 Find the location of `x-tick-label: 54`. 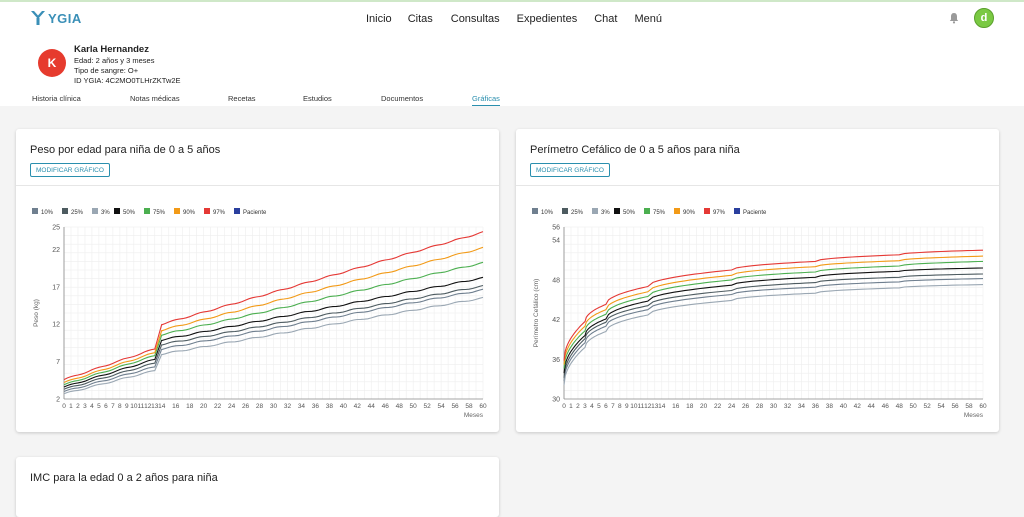

x-tick-label: 54 is located at coordinates (941, 406).